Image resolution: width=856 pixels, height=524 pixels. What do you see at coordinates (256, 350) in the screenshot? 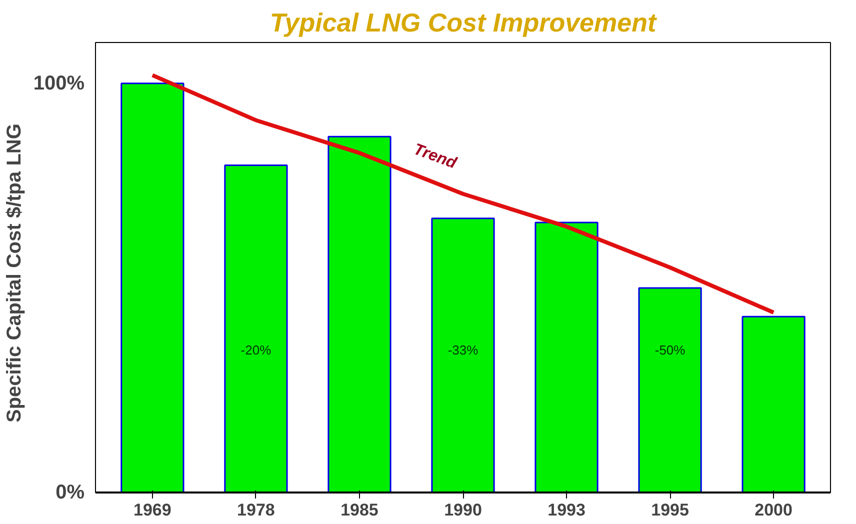
I see `annotation: -20%` at bounding box center [256, 350].